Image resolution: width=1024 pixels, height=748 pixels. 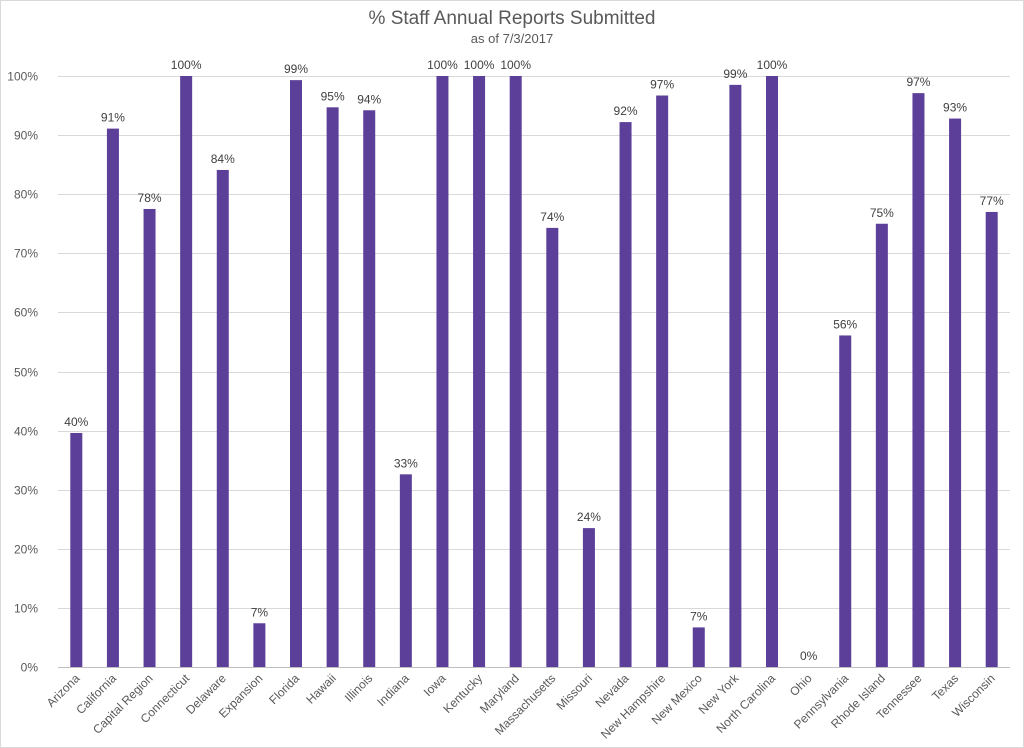 What do you see at coordinates (26, 491) in the screenshot?
I see `y-tick-label: 30%` at bounding box center [26, 491].